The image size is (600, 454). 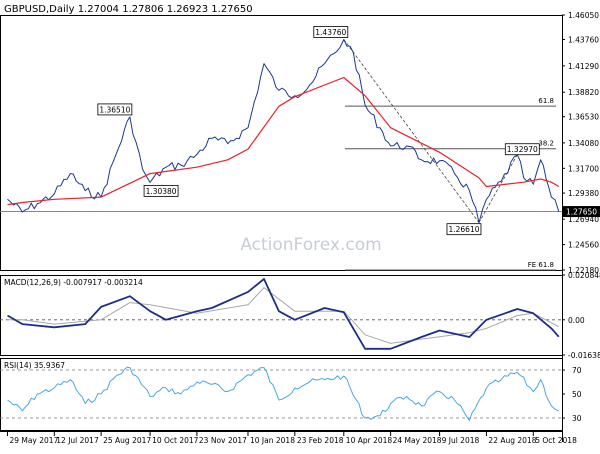 I want to click on price-y-tick-label: 1.38820, so click(x=583, y=92).